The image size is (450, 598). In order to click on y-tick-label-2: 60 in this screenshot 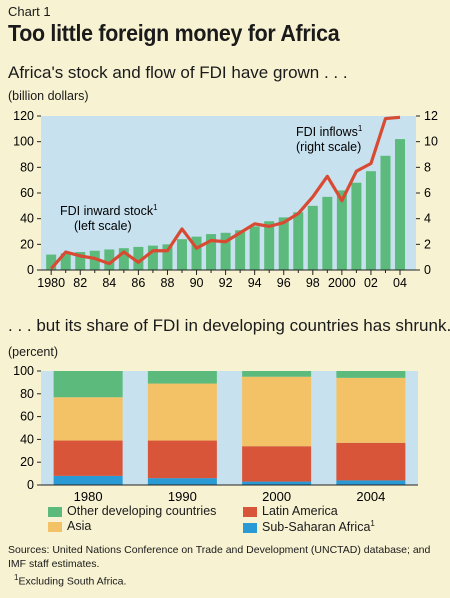, I will do `click(27, 417)`.